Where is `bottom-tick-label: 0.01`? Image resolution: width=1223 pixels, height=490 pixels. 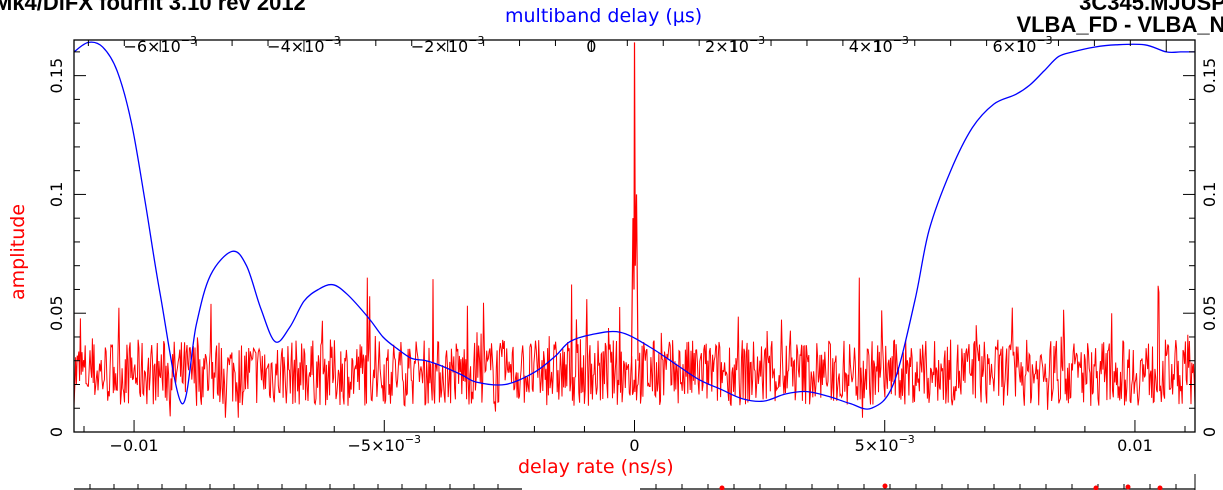 bottom-tick-label: 0.01 is located at coordinates (1135, 445).